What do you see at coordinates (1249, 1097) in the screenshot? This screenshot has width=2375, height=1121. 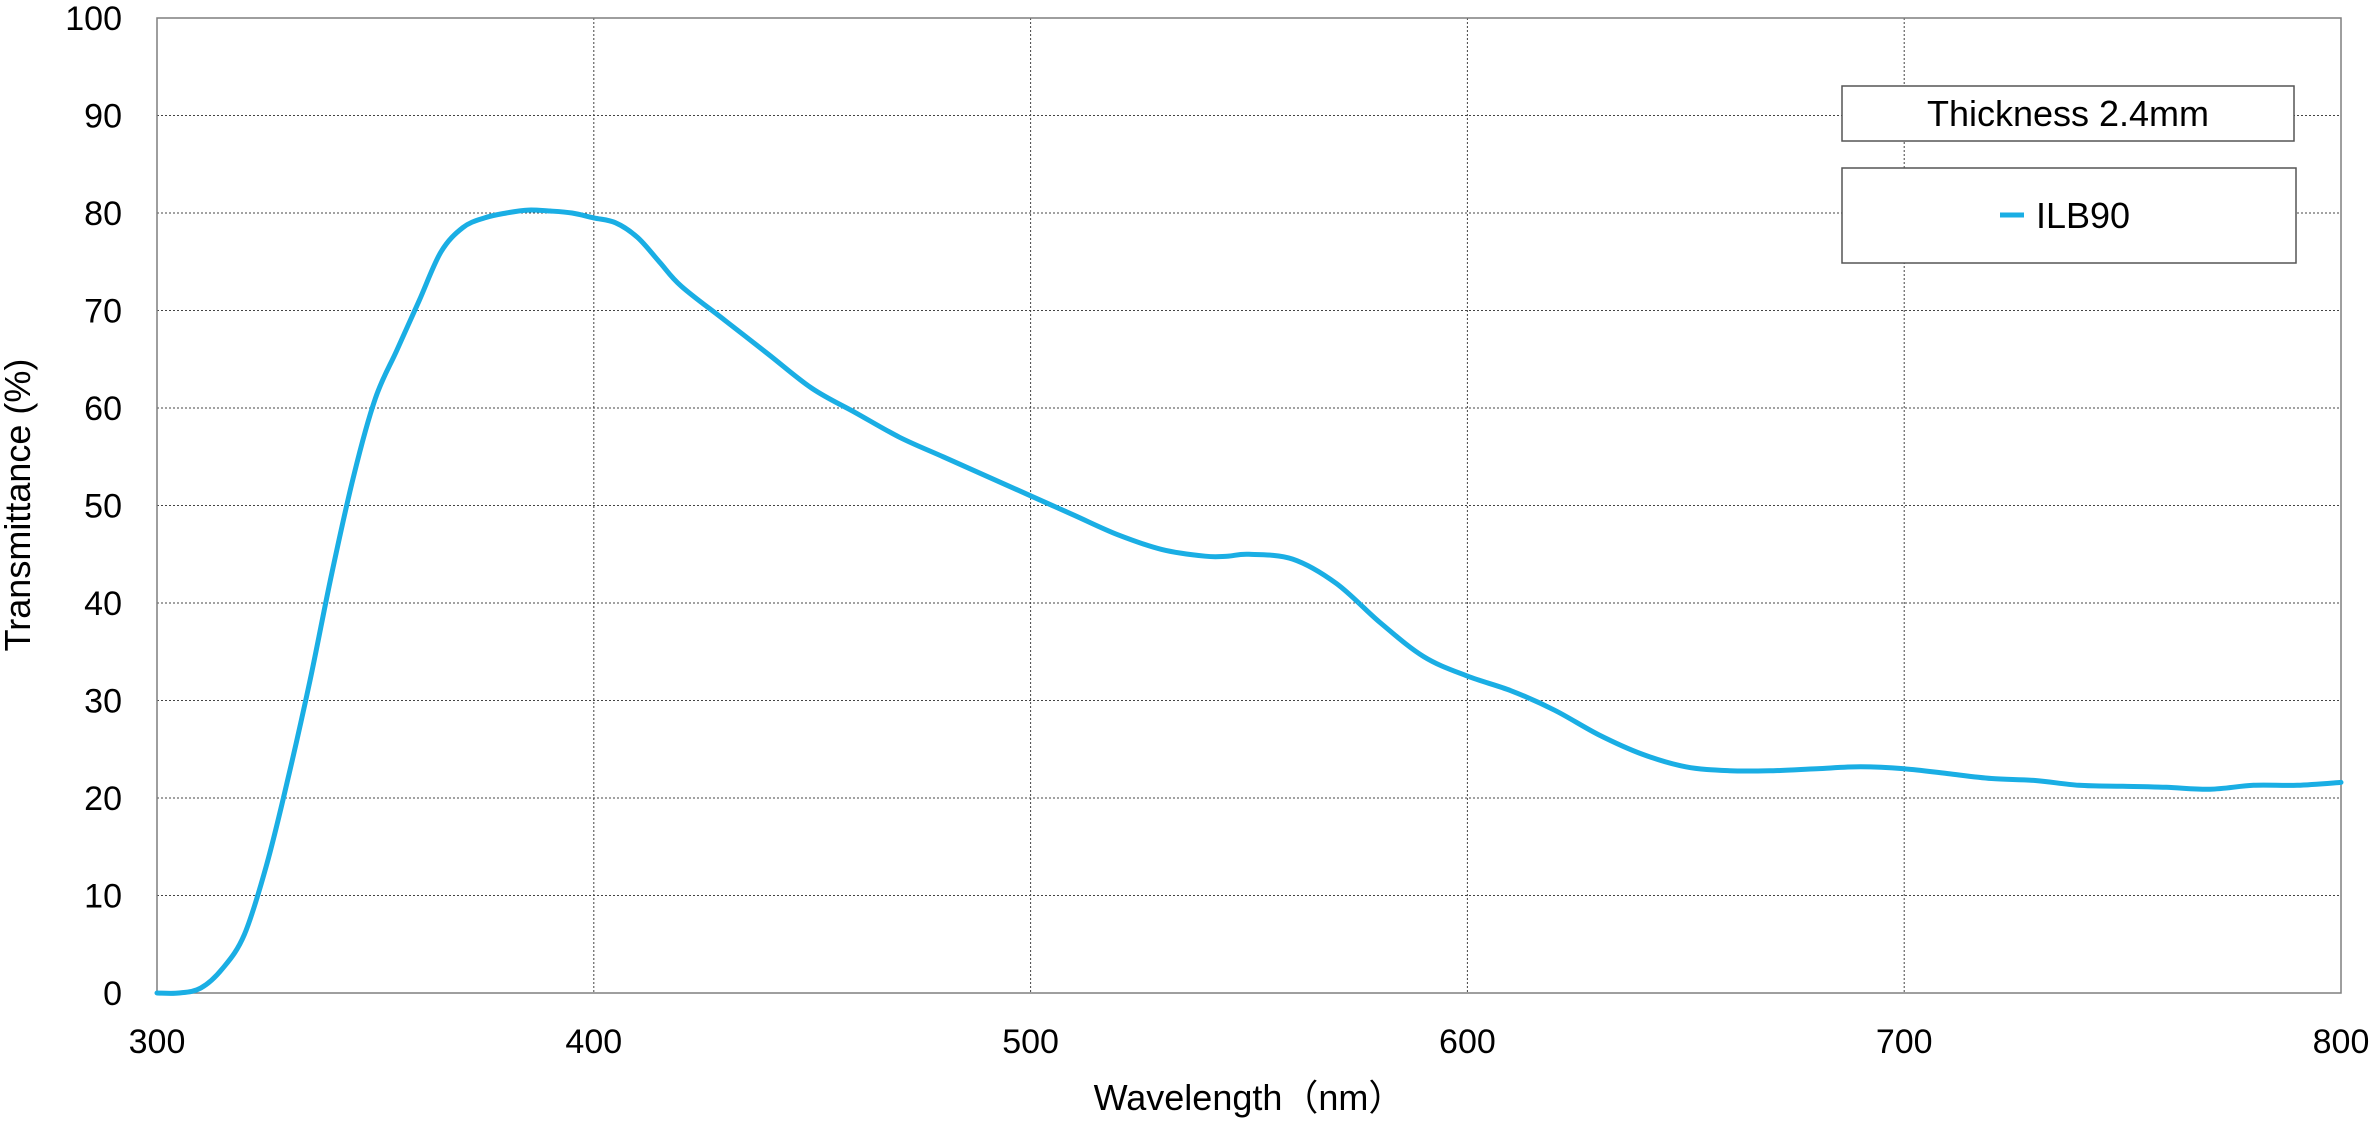 I see `x-axis-title: Wavelength（nm）` at bounding box center [1249, 1097].